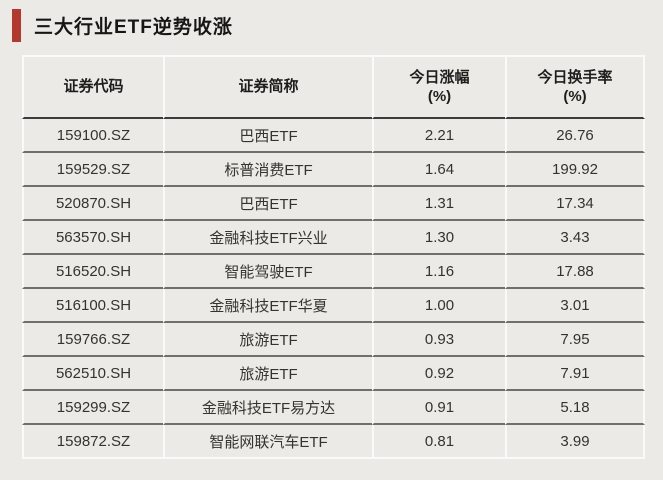  I want to click on table-row: 159299.SZ 金融科技ETF易方达 0.91 5.18, so click(333, 408).